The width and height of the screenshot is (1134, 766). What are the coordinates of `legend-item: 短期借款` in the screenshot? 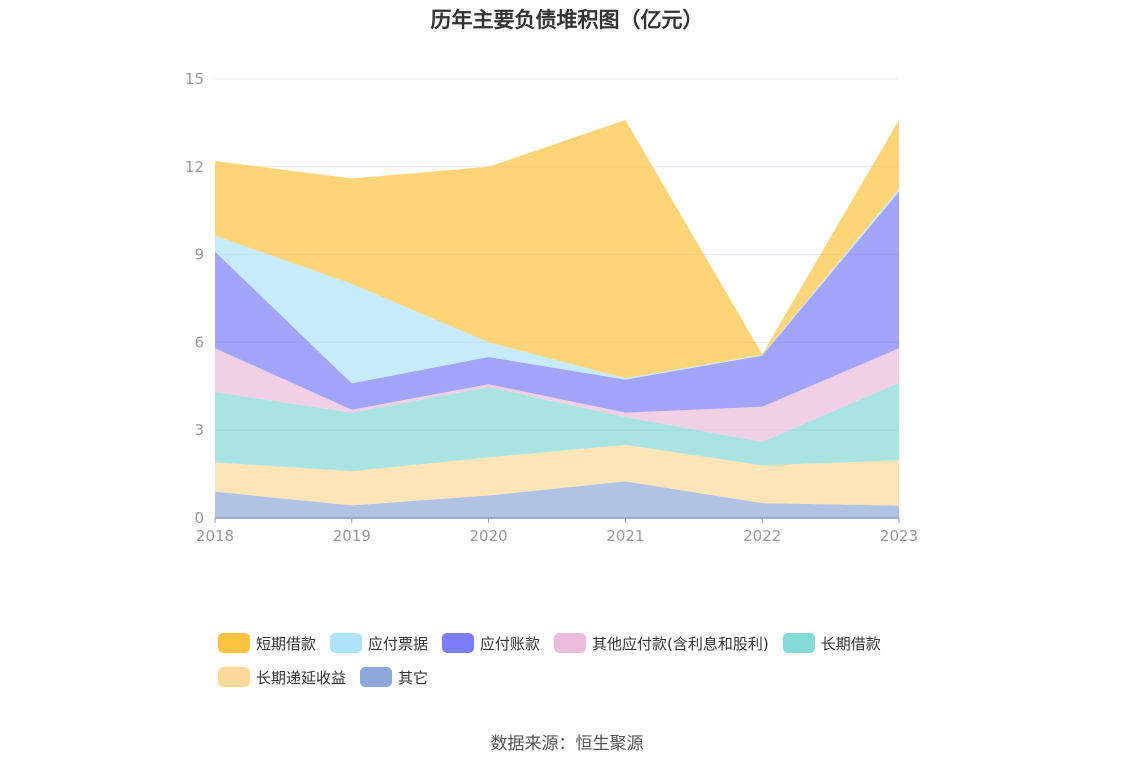 It's located at (267, 643).